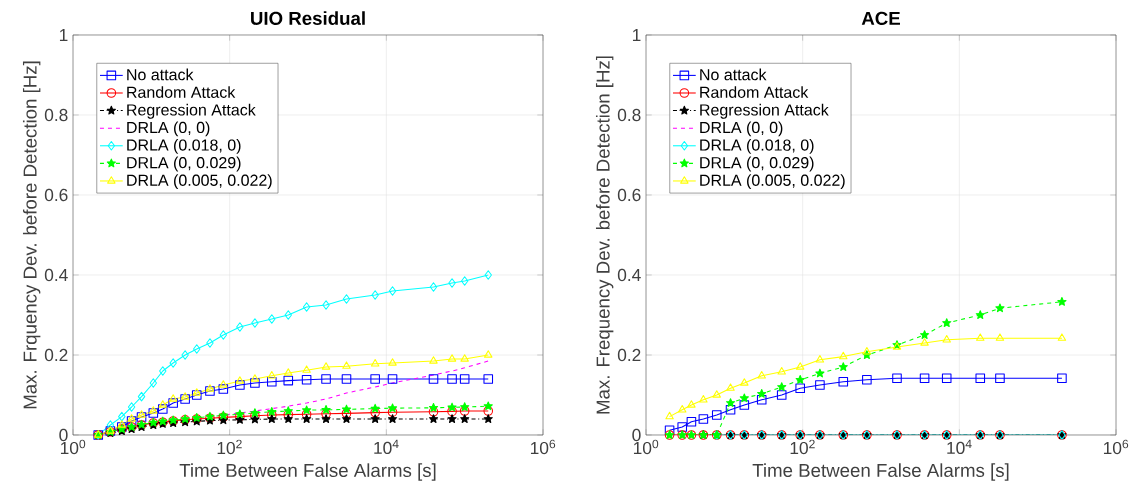 This screenshot has width=1136, height=504. I want to click on chart-title: ACE, so click(880, 18).